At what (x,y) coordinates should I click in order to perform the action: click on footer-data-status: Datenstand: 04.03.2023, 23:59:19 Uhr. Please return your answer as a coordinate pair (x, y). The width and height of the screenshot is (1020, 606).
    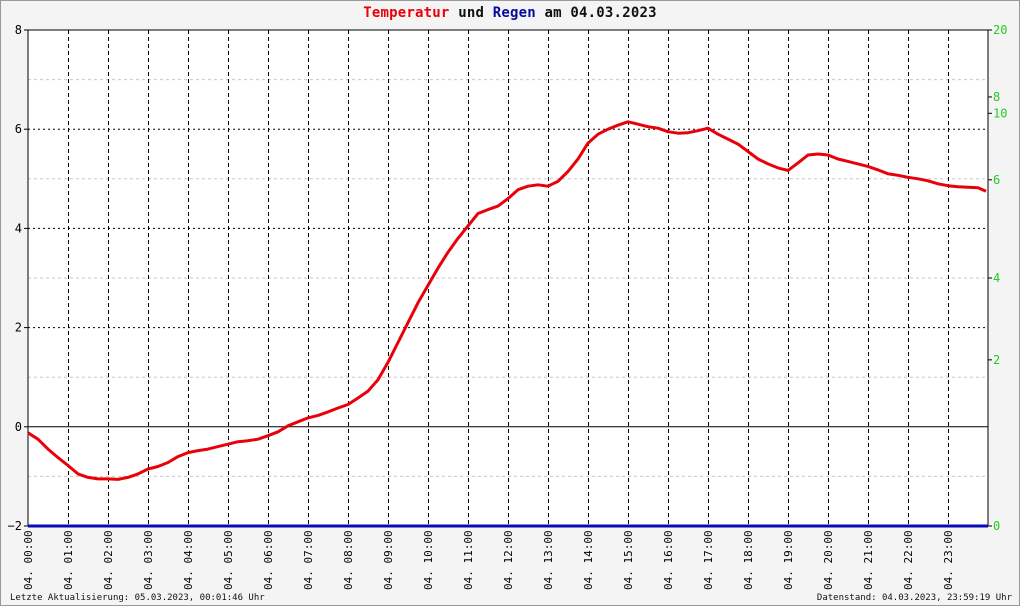
    Looking at the image, I should click on (914, 598).